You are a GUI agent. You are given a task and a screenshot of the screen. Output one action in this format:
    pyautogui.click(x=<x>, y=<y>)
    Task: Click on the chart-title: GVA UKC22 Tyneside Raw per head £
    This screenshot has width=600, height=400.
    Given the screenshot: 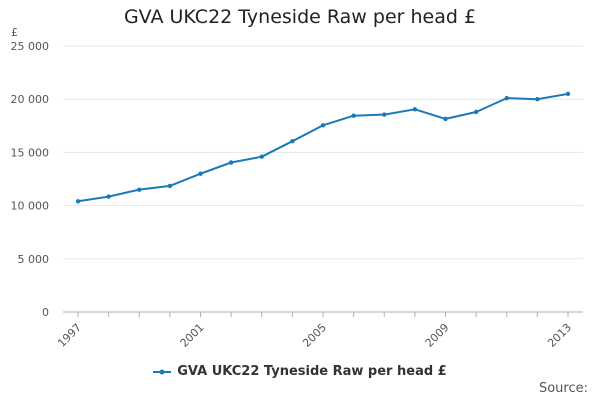 What is the action you would take?
    pyautogui.click(x=300, y=17)
    